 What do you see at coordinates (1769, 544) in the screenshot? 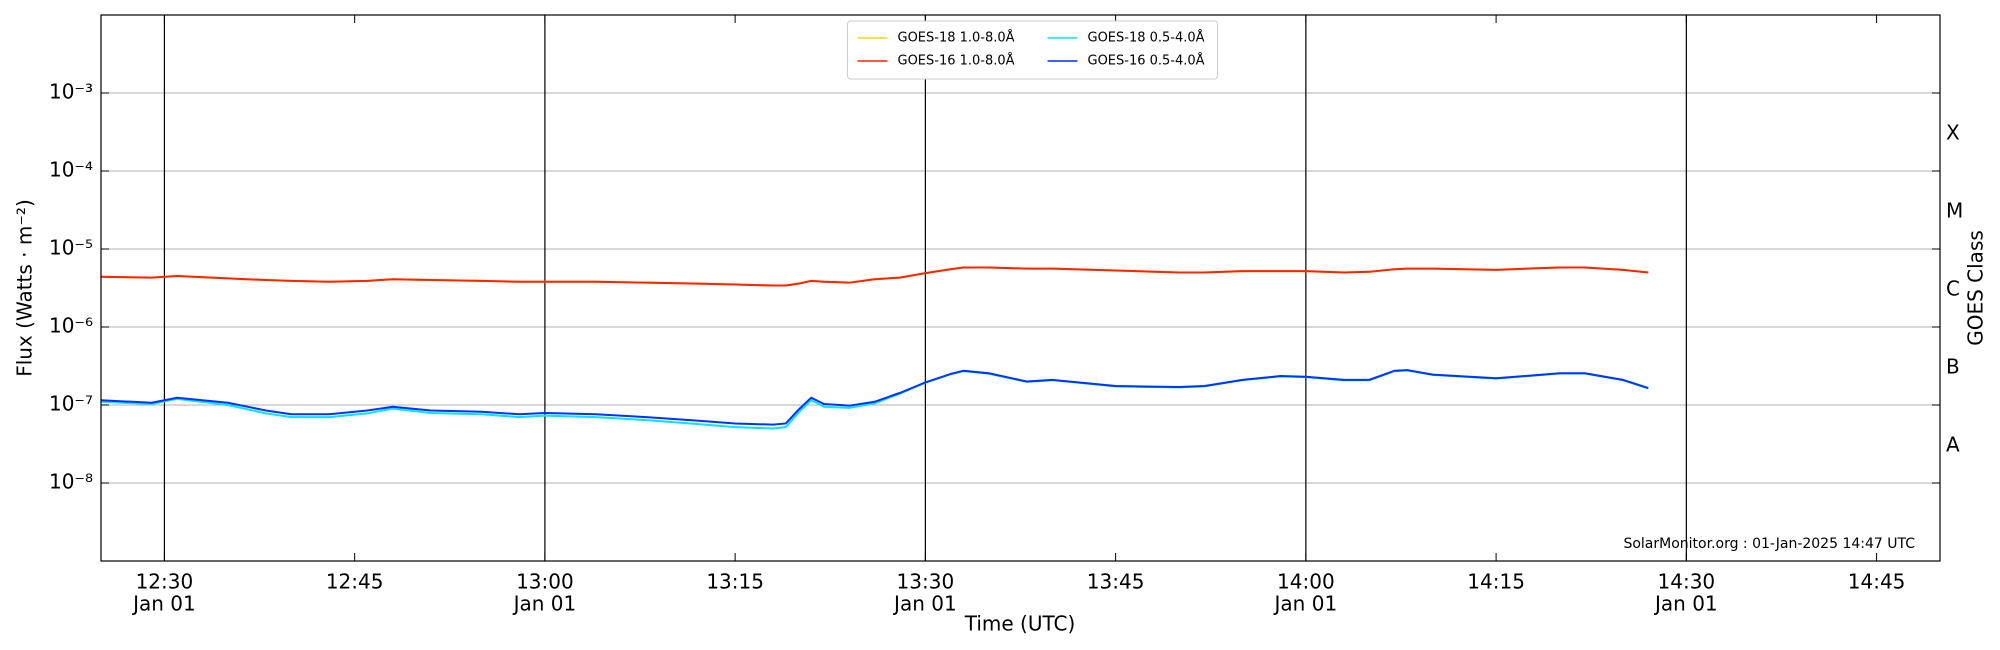
I see `annotation: SolarMonitor.org : 01-Jan-2025 14:47 UTC` at bounding box center [1769, 544].